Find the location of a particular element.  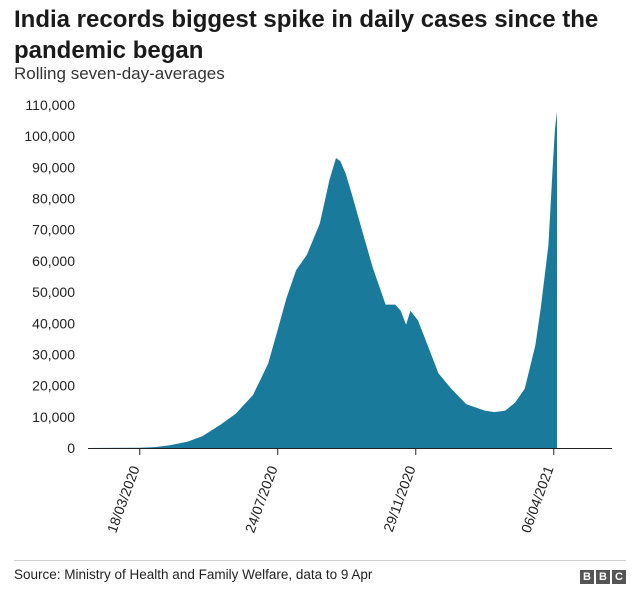

y-tick-label: 80,000 is located at coordinates (53, 199).